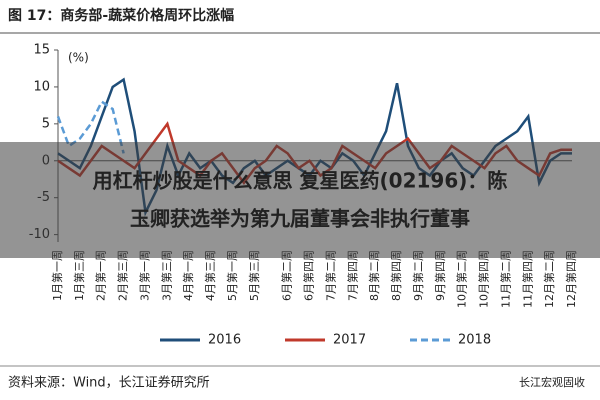  Describe the element at coordinates (549, 279) in the screenshot. I see `x-tick-label: 12月第二周` at that location.